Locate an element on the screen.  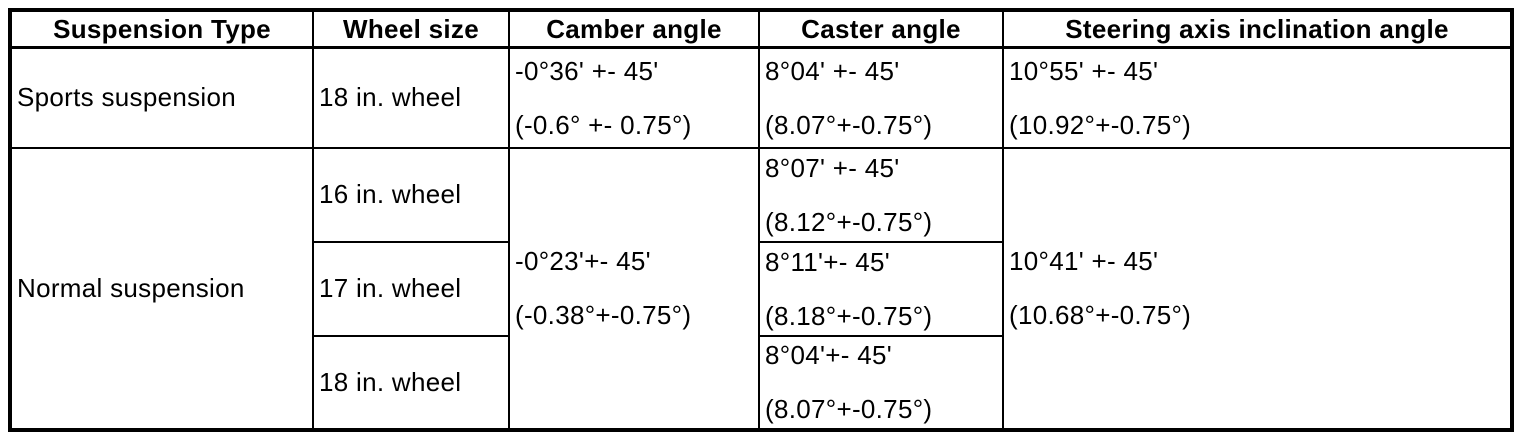
camber-value-minutes: -0°36' +- 45' is located at coordinates (587, 70).